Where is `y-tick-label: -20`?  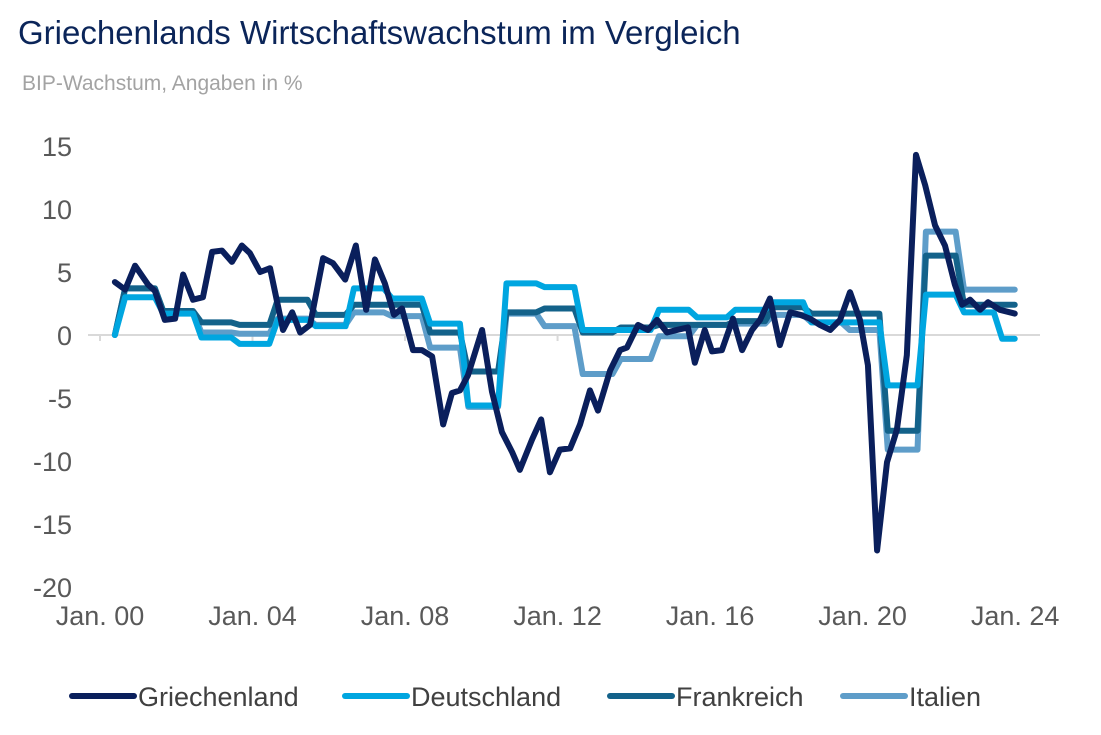 y-tick-label: -20 is located at coordinates (52, 588).